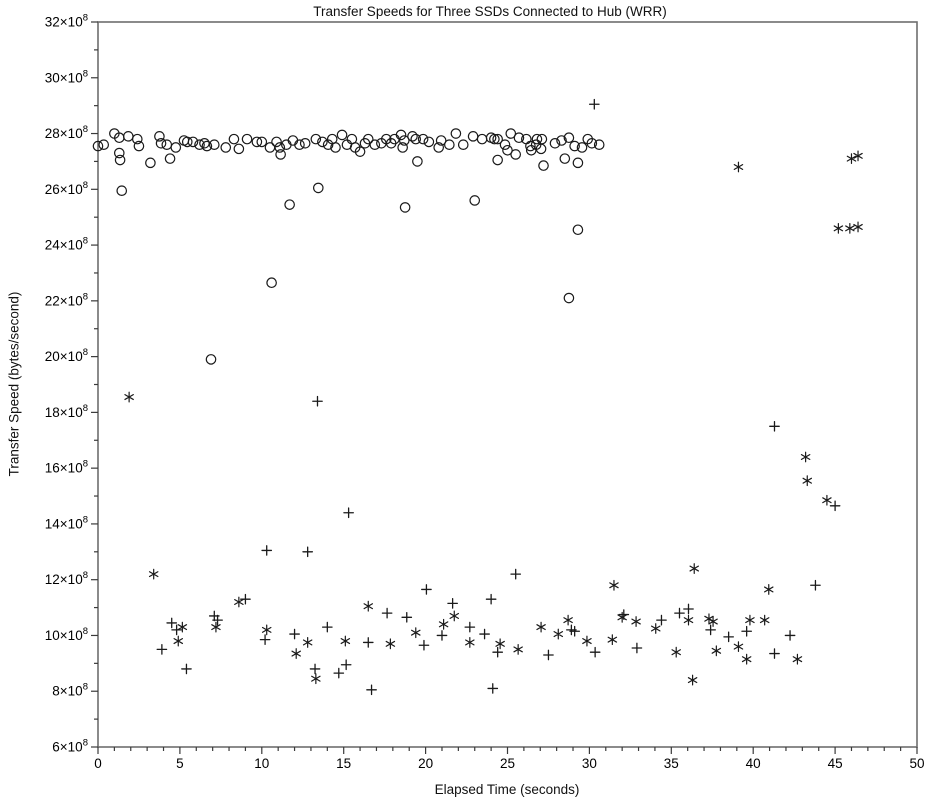 The image size is (939, 805). I want to click on y-tick-label: 6×10⁸, so click(70, 746).